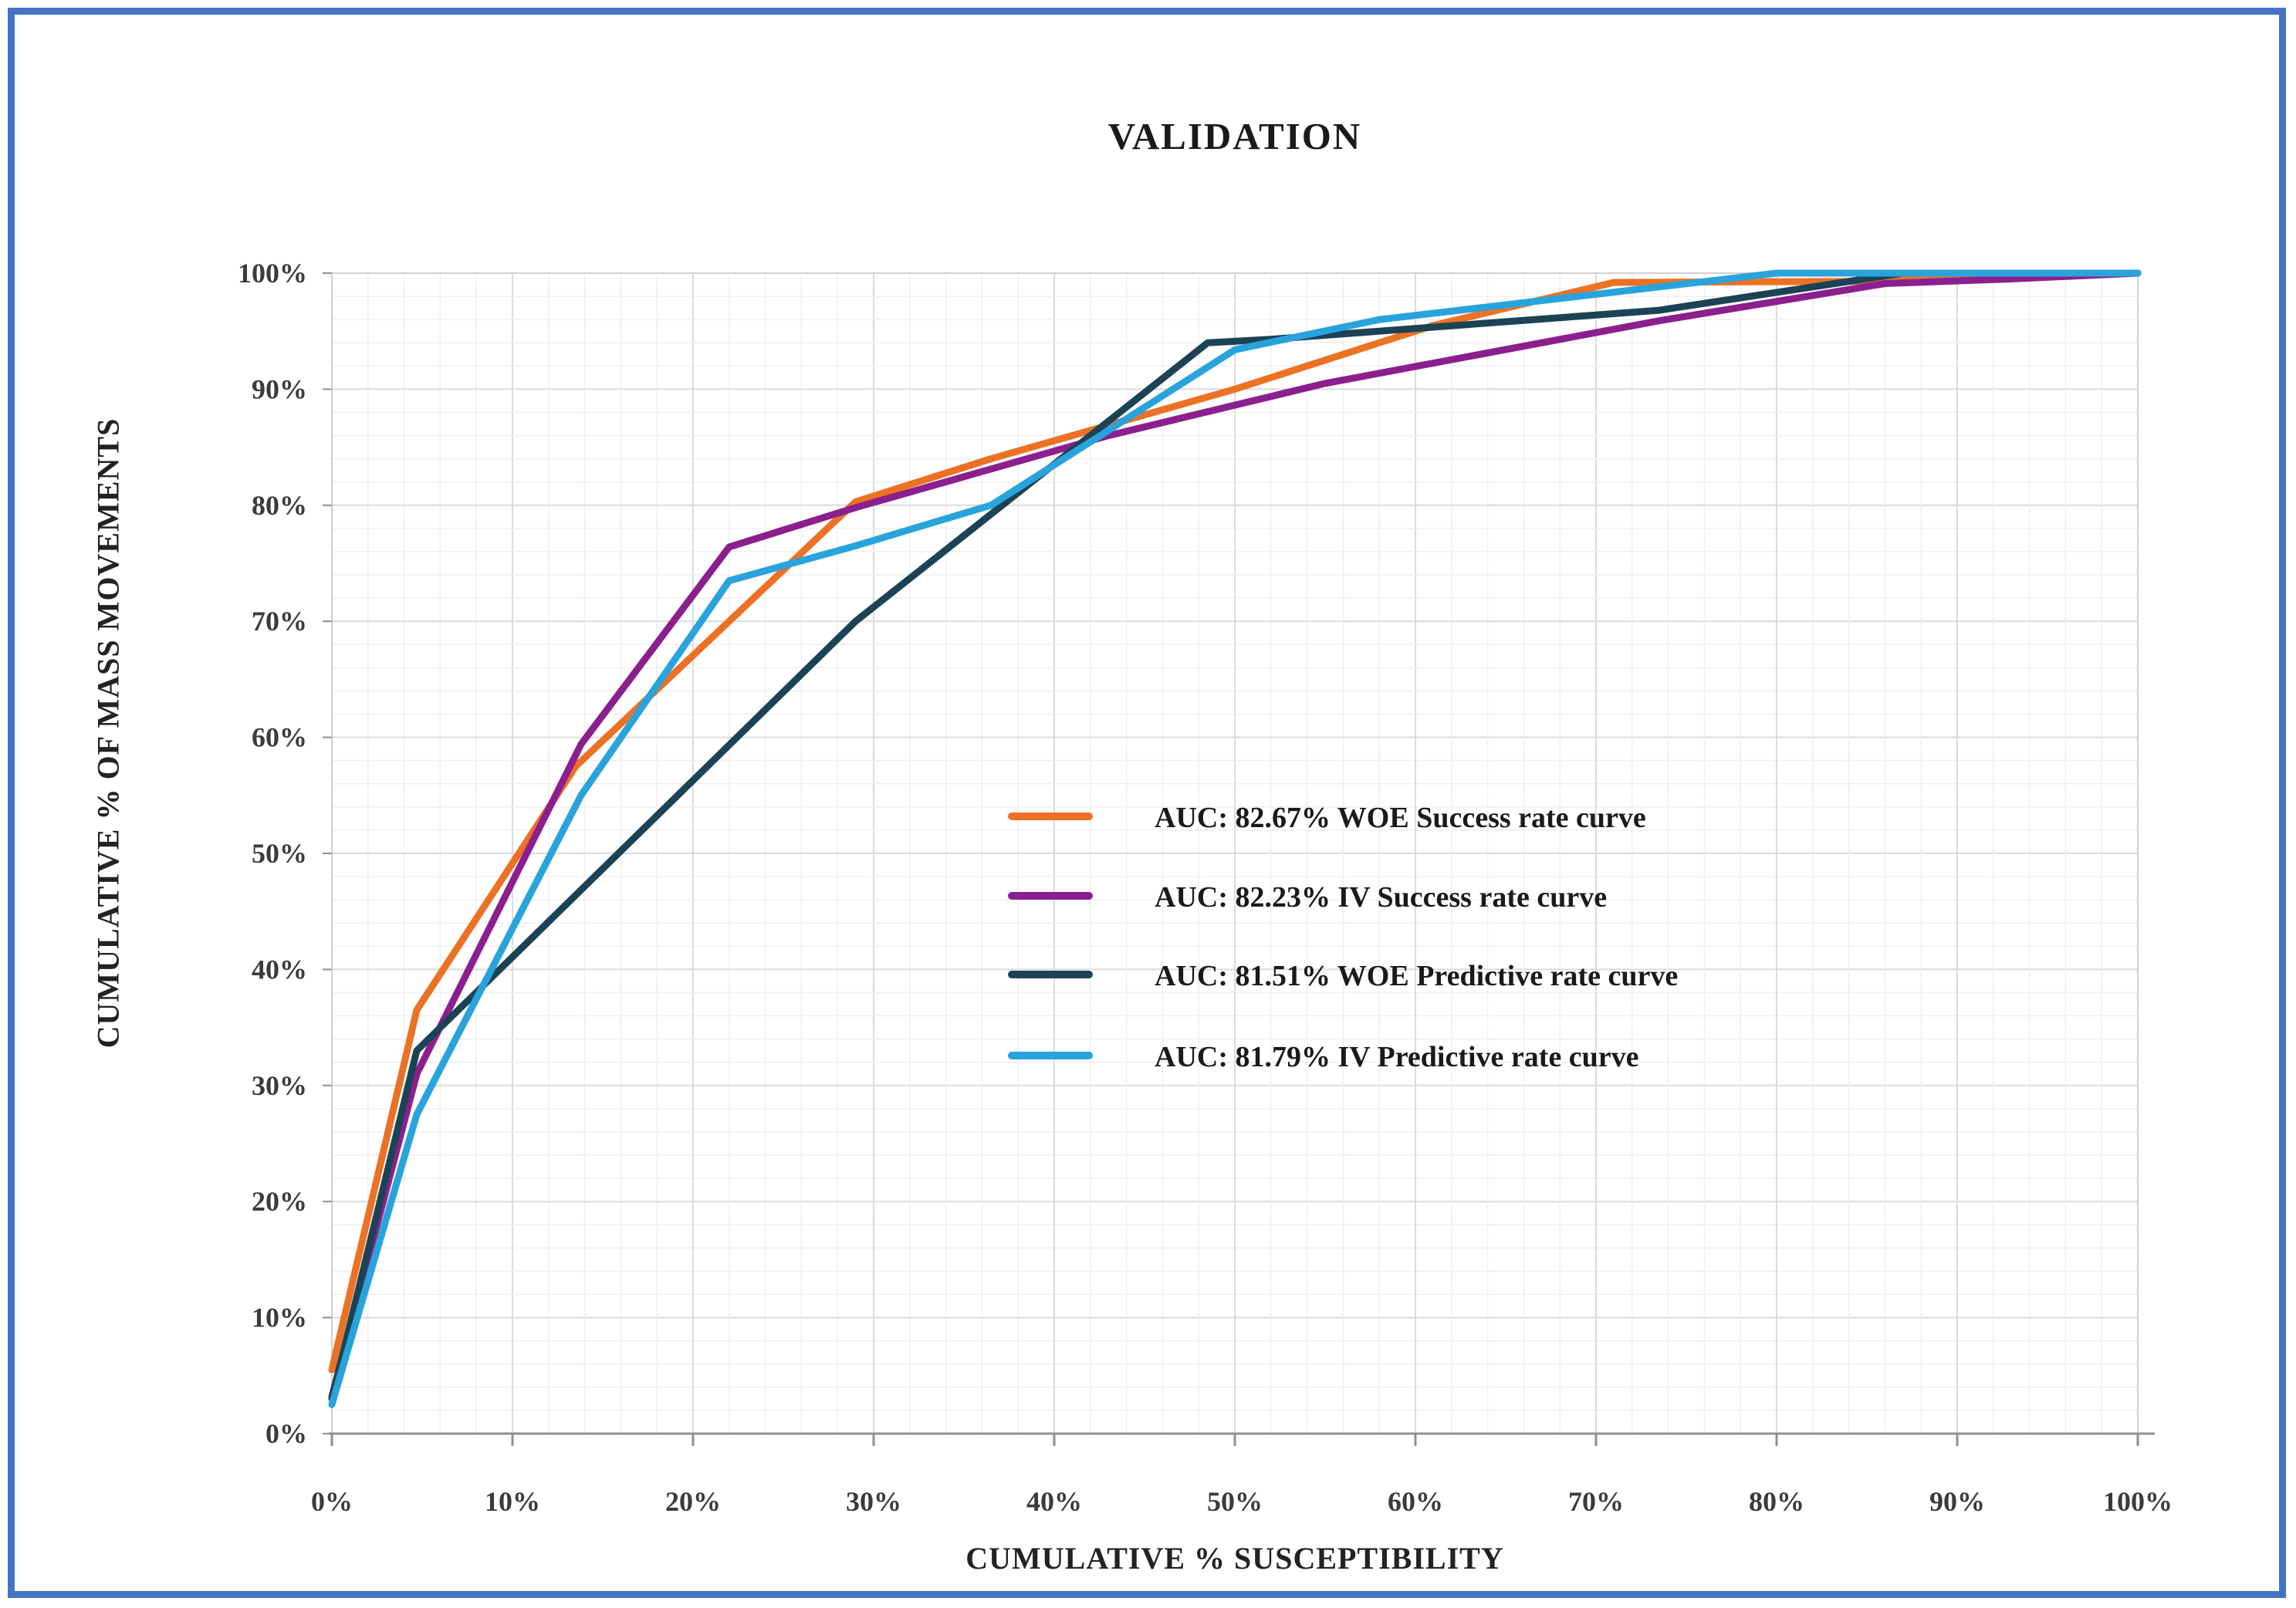  I want to click on x-tick-label: 40%, so click(1054, 1501).